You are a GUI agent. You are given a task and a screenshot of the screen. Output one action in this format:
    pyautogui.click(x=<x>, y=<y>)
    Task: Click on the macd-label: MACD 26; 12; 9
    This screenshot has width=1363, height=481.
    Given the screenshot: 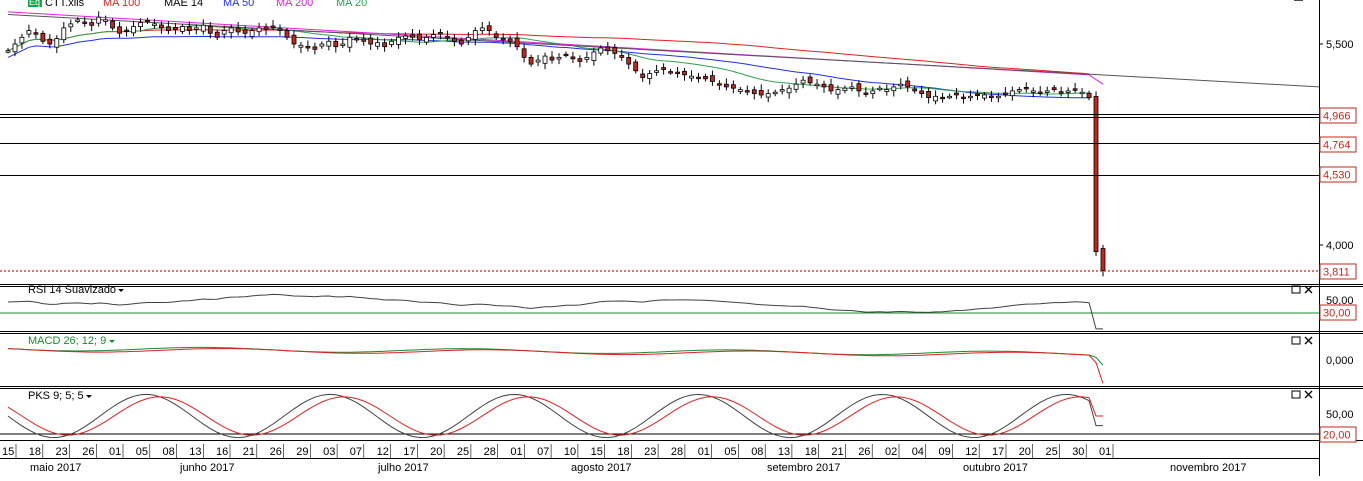 What is the action you would take?
    pyautogui.click(x=67, y=341)
    